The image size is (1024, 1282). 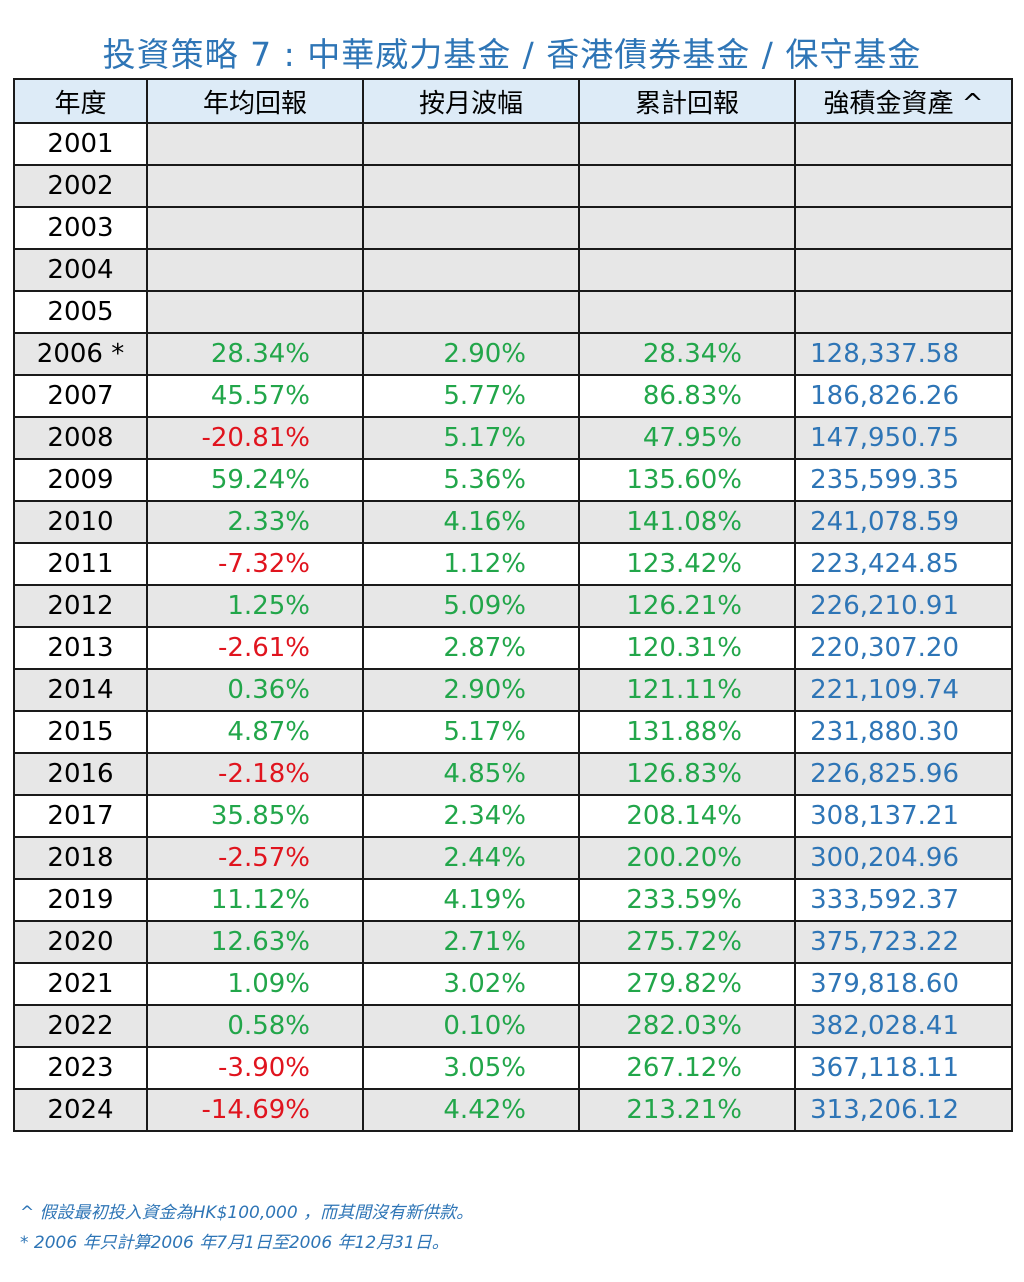 What do you see at coordinates (255, 438) in the screenshot?
I see `annual-return-cell: -20.81%` at bounding box center [255, 438].